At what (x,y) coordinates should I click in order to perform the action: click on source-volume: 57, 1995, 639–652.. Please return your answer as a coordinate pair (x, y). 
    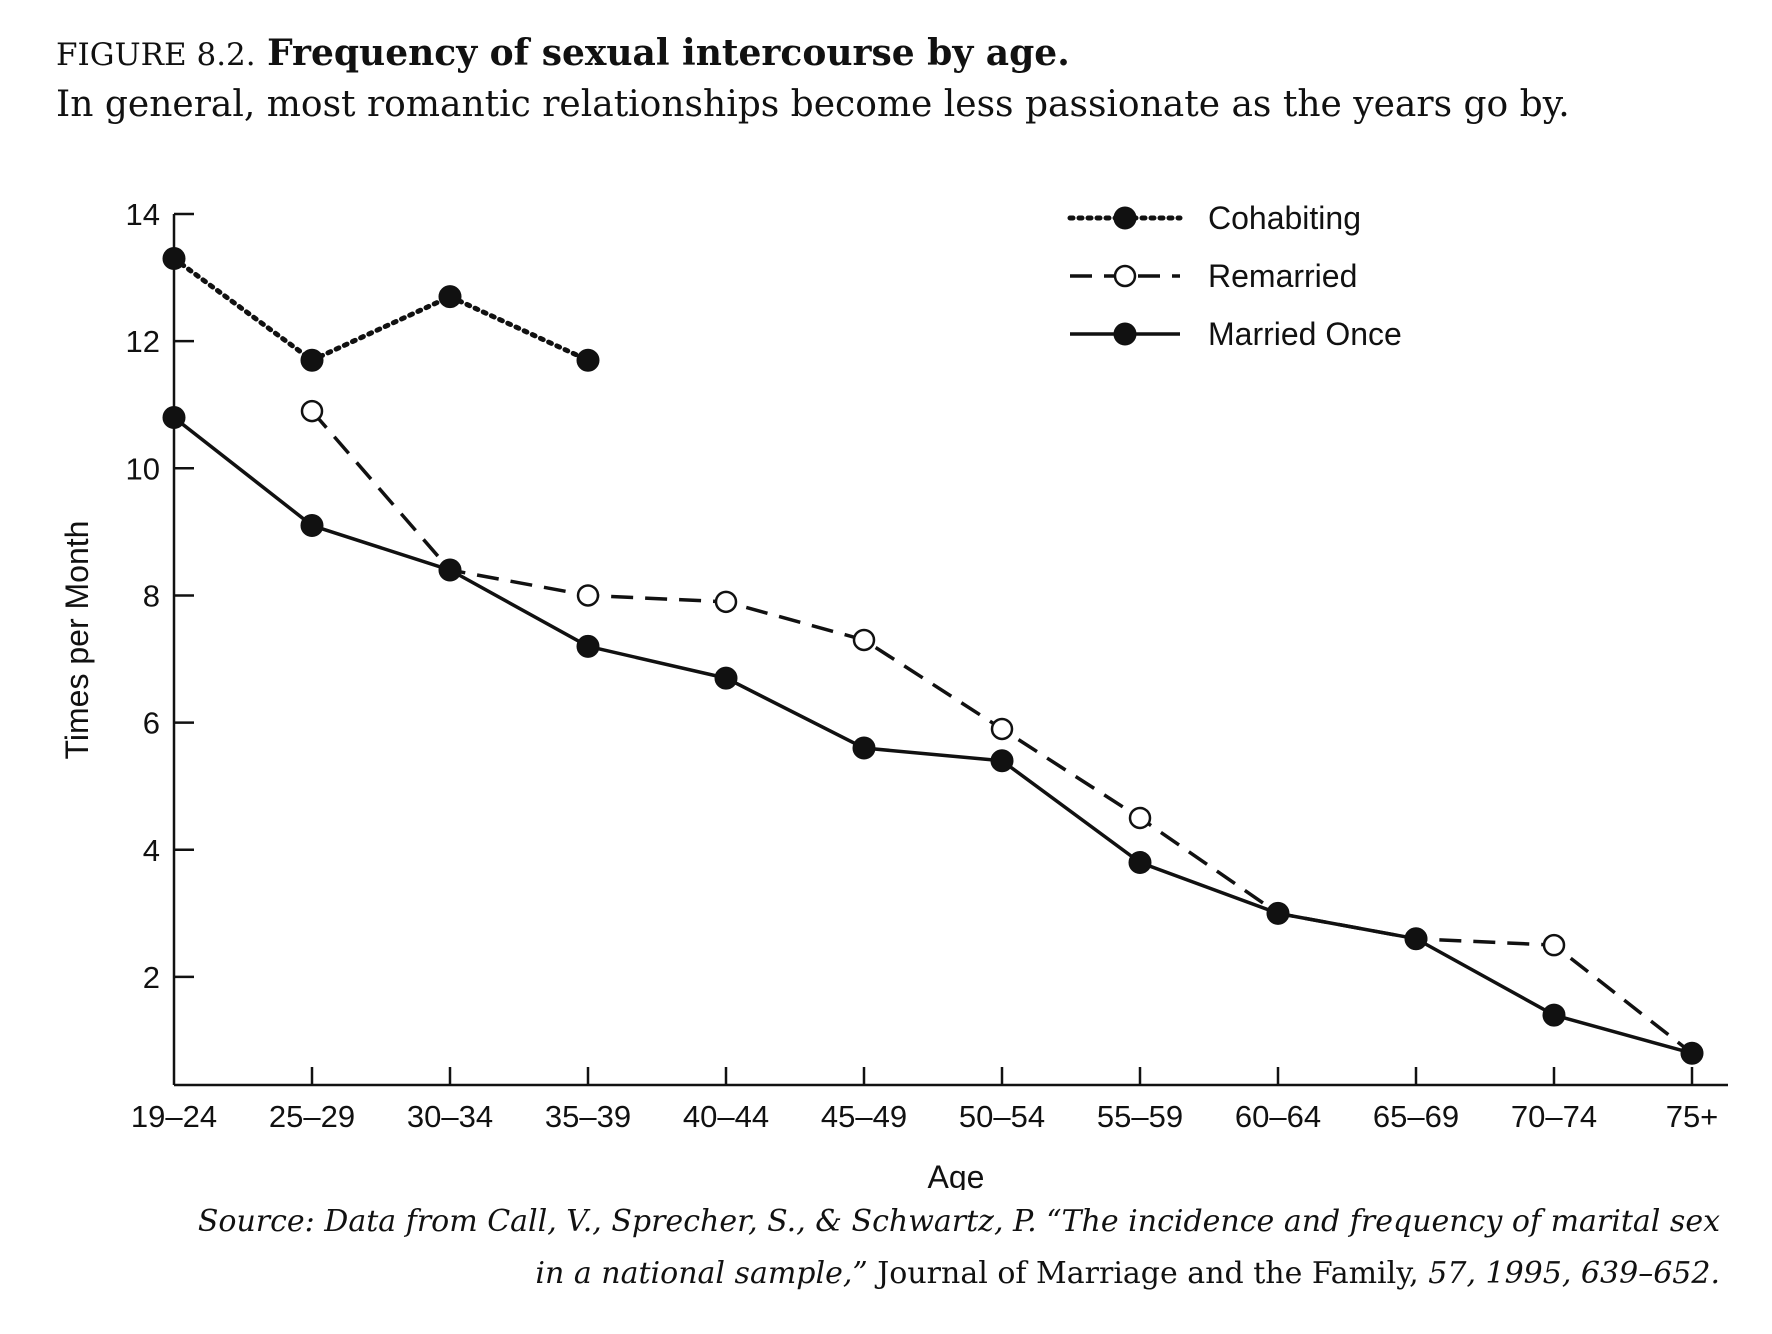
    Looking at the image, I should click on (1574, 1273).